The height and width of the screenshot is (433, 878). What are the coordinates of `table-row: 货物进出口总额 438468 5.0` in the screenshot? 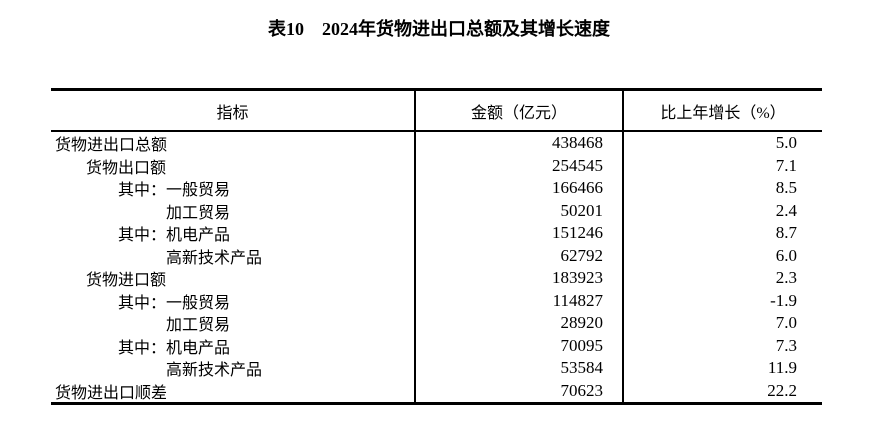 It's located at (436, 143).